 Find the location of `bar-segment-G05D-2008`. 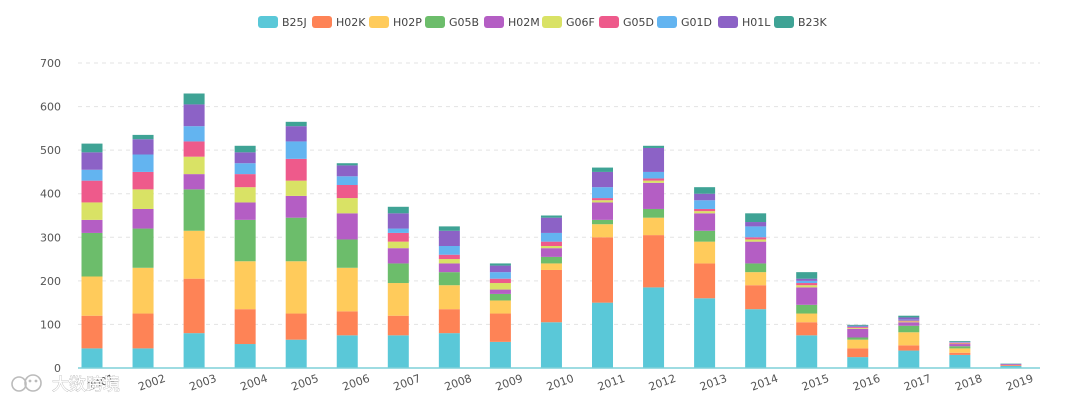

bar-segment-G05D-2008 is located at coordinates (449, 257).